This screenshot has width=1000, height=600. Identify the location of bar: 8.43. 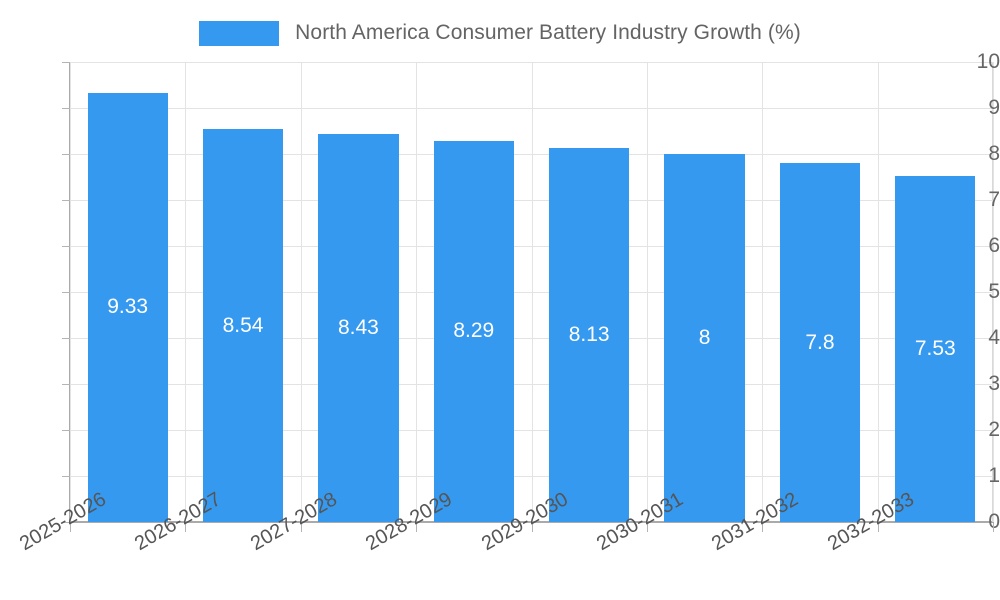
(358, 328).